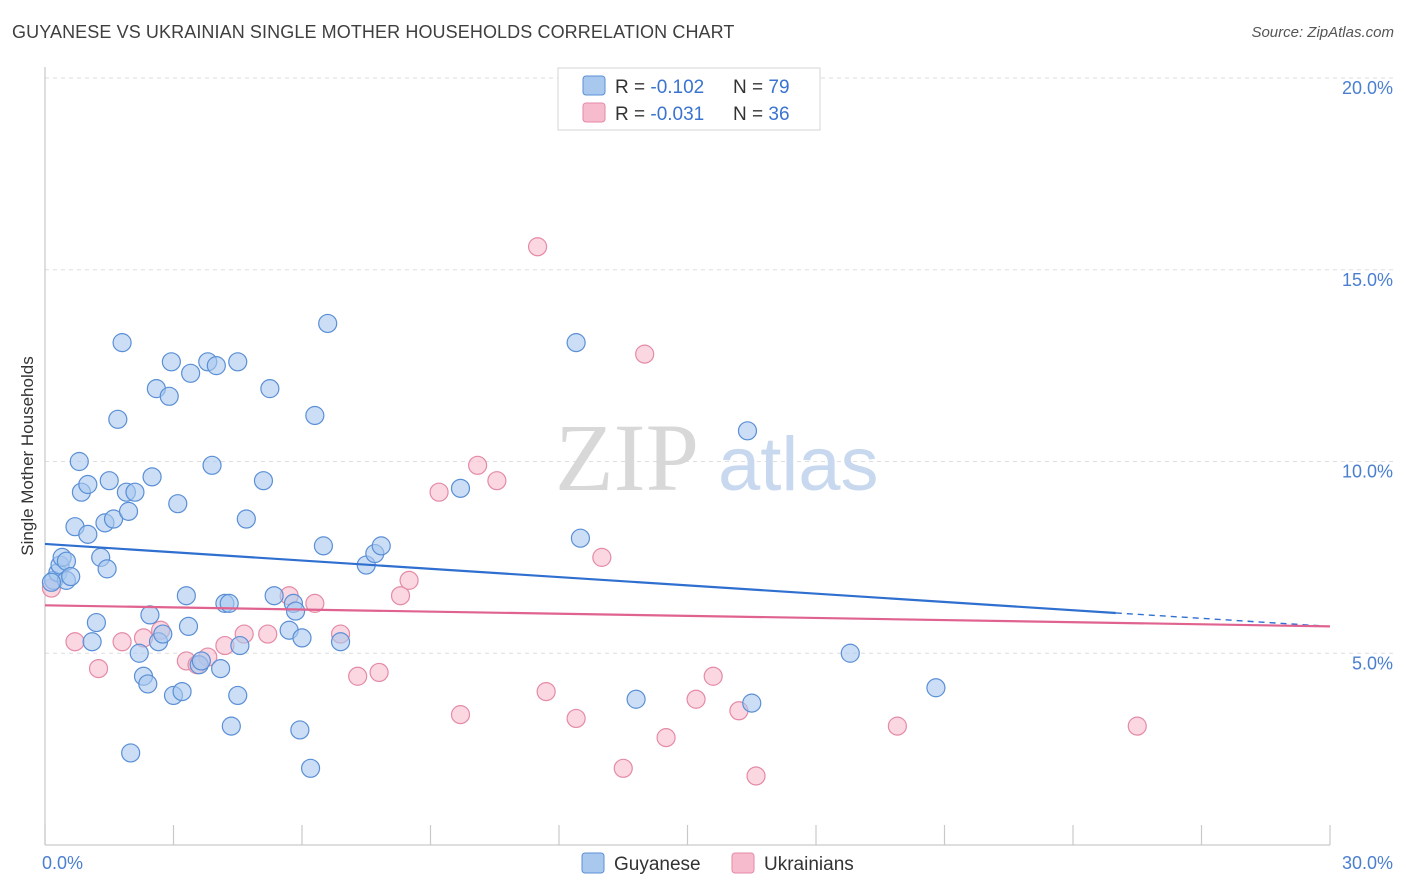  What do you see at coordinates (1367, 375) in the screenshot?
I see `y-tick-labels: 5.0% 10.0% 15.0% 20.0%` at bounding box center [1367, 375].